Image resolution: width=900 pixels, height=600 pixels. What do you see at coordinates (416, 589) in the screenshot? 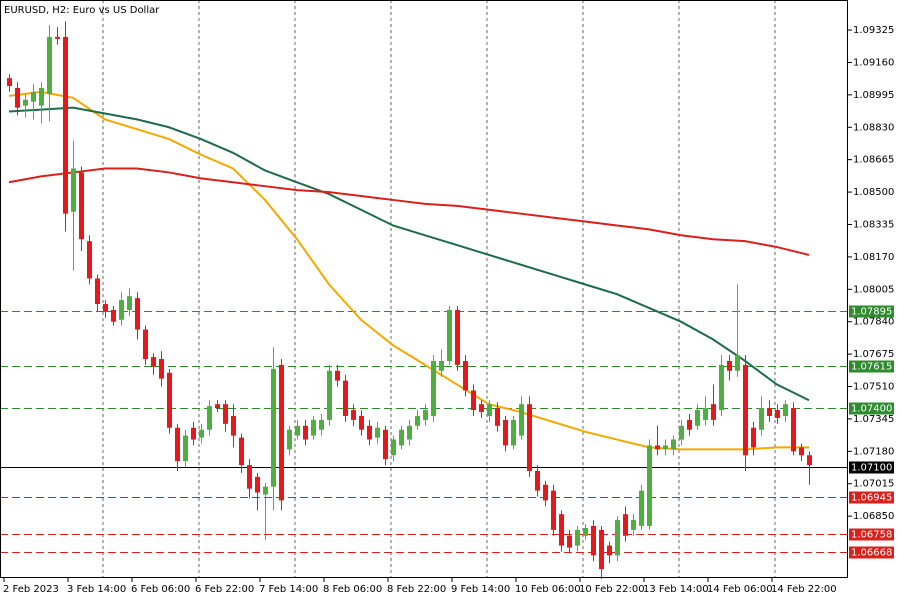
I see `x-tick-label: 8 Feb 22:00` at bounding box center [416, 589].